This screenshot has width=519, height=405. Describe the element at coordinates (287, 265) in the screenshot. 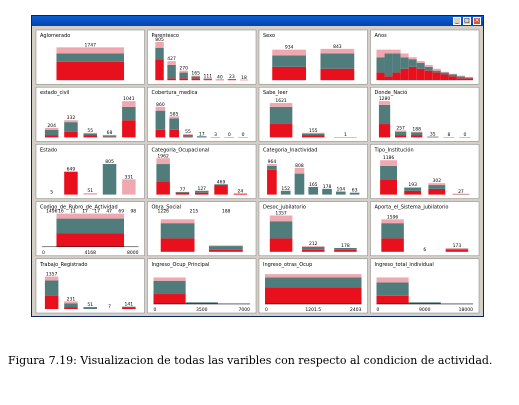

I see `chart-title: Ingreso_otras_Ocup` at that location.